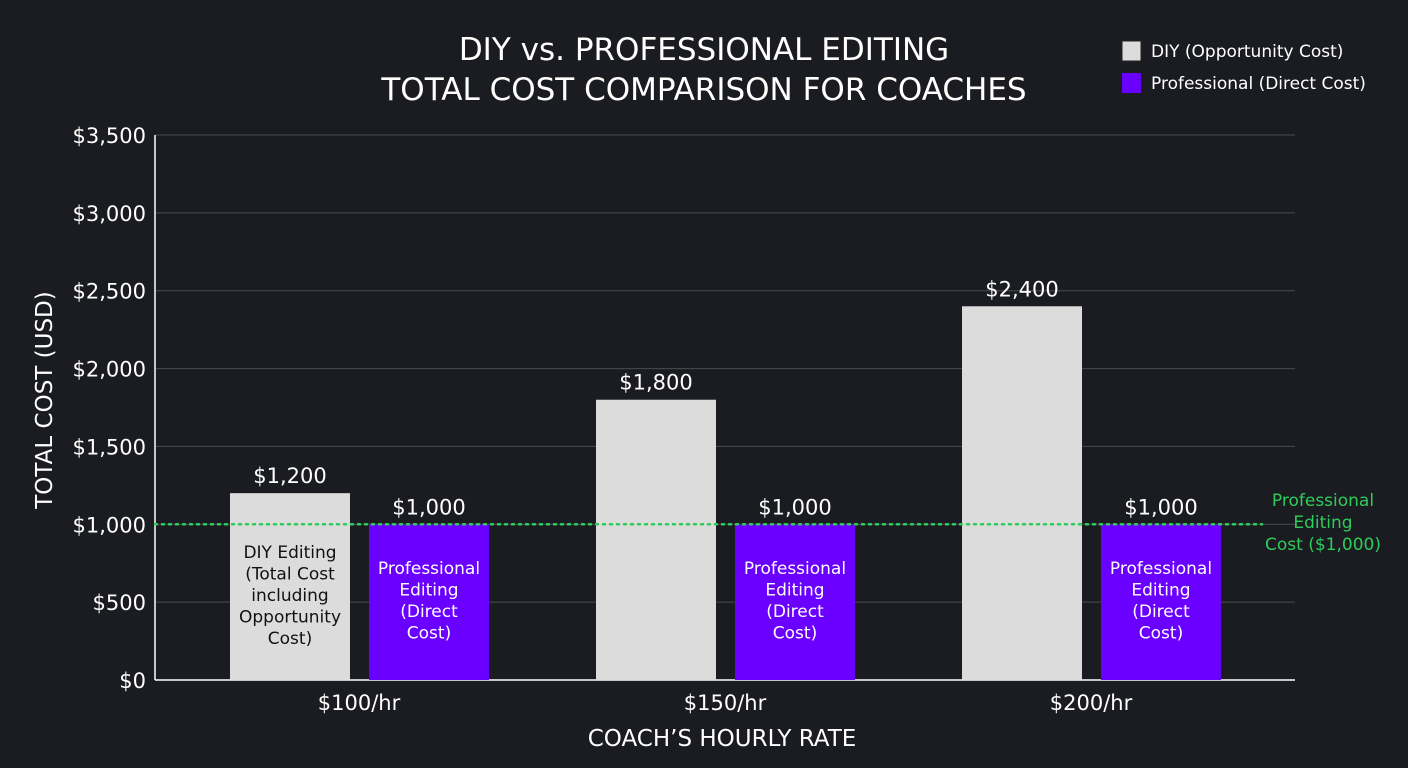 The width and height of the screenshot is (1408, 768). Describe the element at coordinates (704, 50) in the screenshot. I see `chart-title-line1: DIY vs. PROFESSIONAL EDITING` at that location.